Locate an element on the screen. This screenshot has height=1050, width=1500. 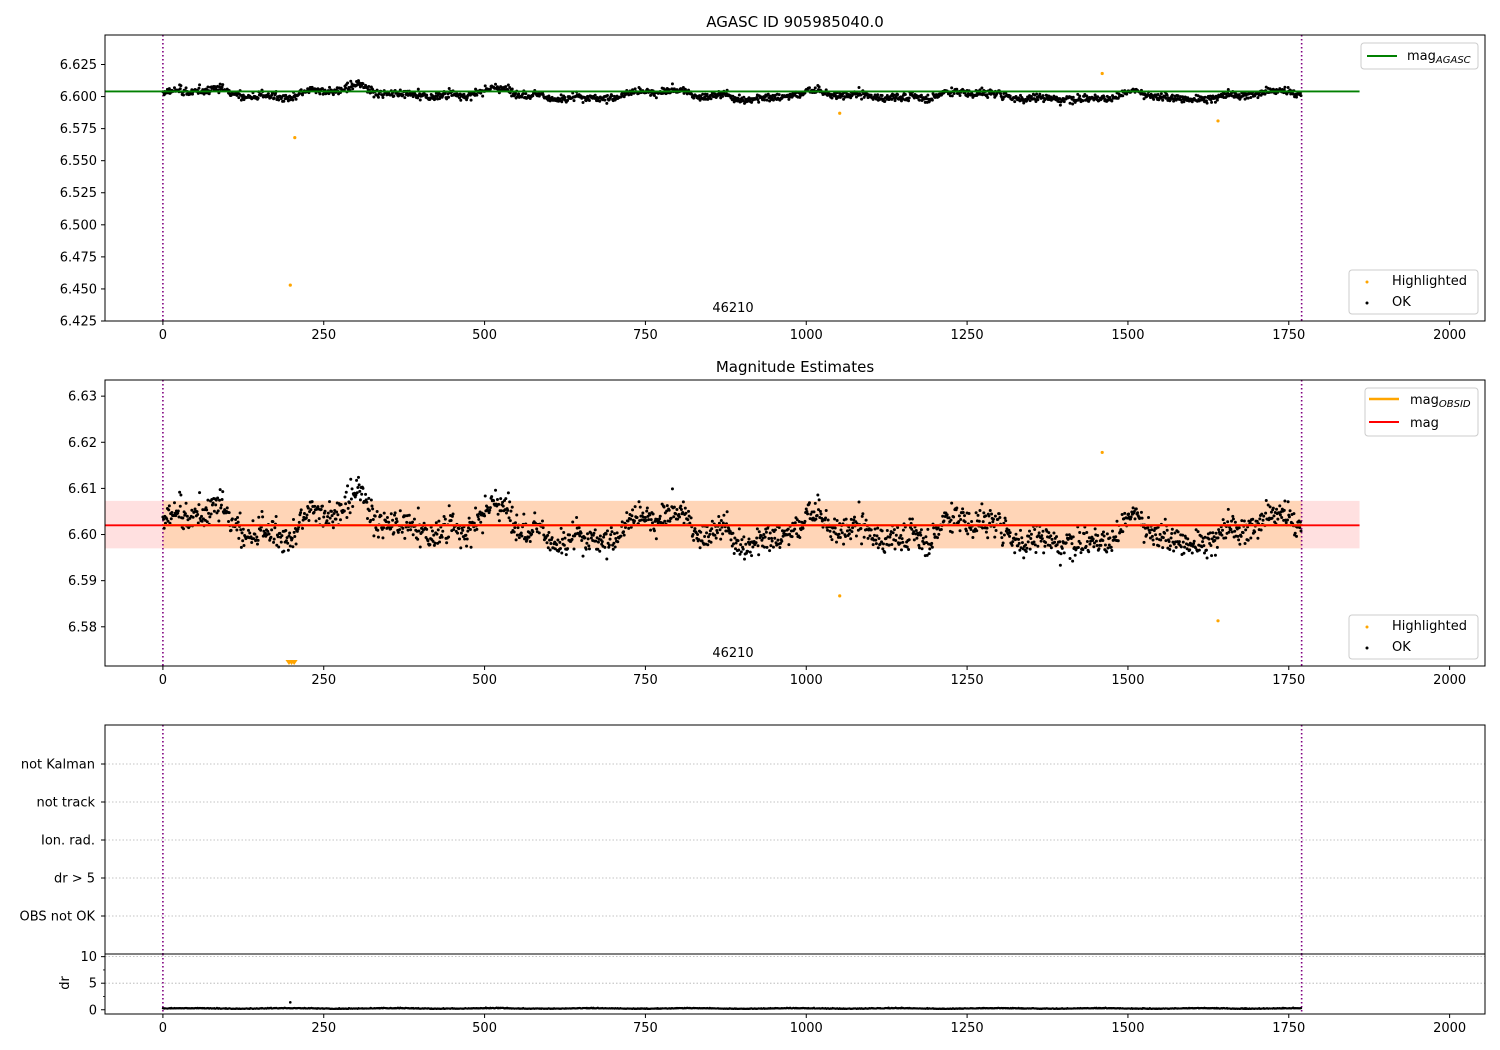
y-tick-label: 6.59 is located at coordinates (82, 581).